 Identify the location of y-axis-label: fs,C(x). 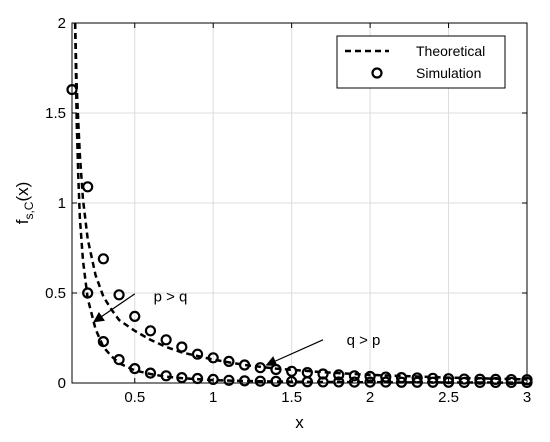
(24, 203).